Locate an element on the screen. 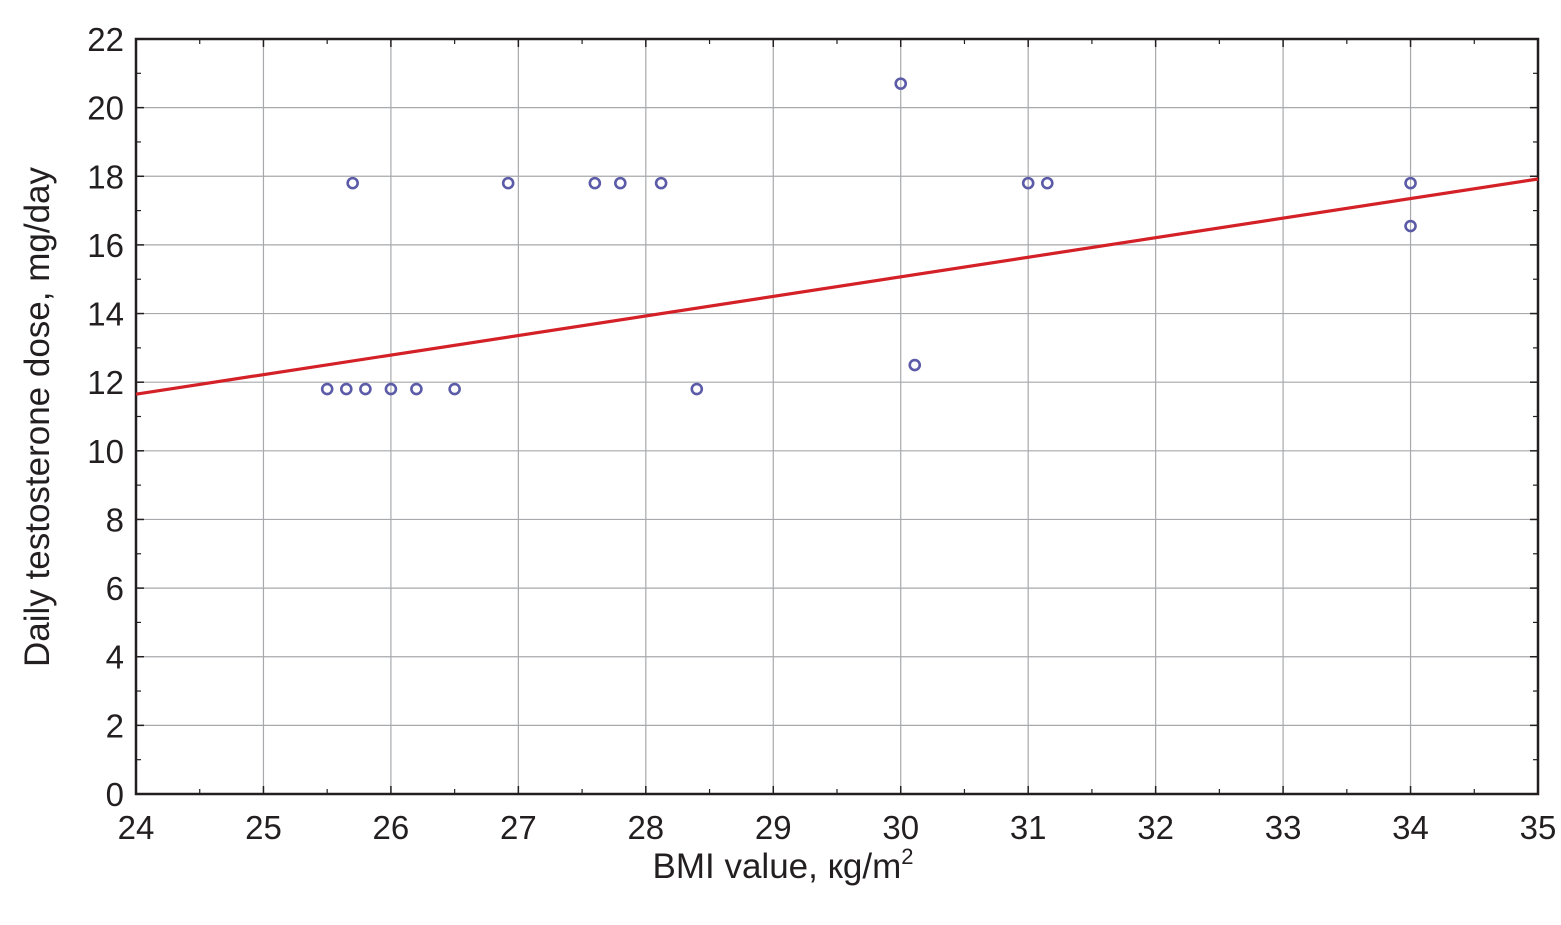 Image resolution: width=1561 pixels, height=925 pixels. x-axis-title: BMI value, кg/m2 is located at coordinates (783, 865).